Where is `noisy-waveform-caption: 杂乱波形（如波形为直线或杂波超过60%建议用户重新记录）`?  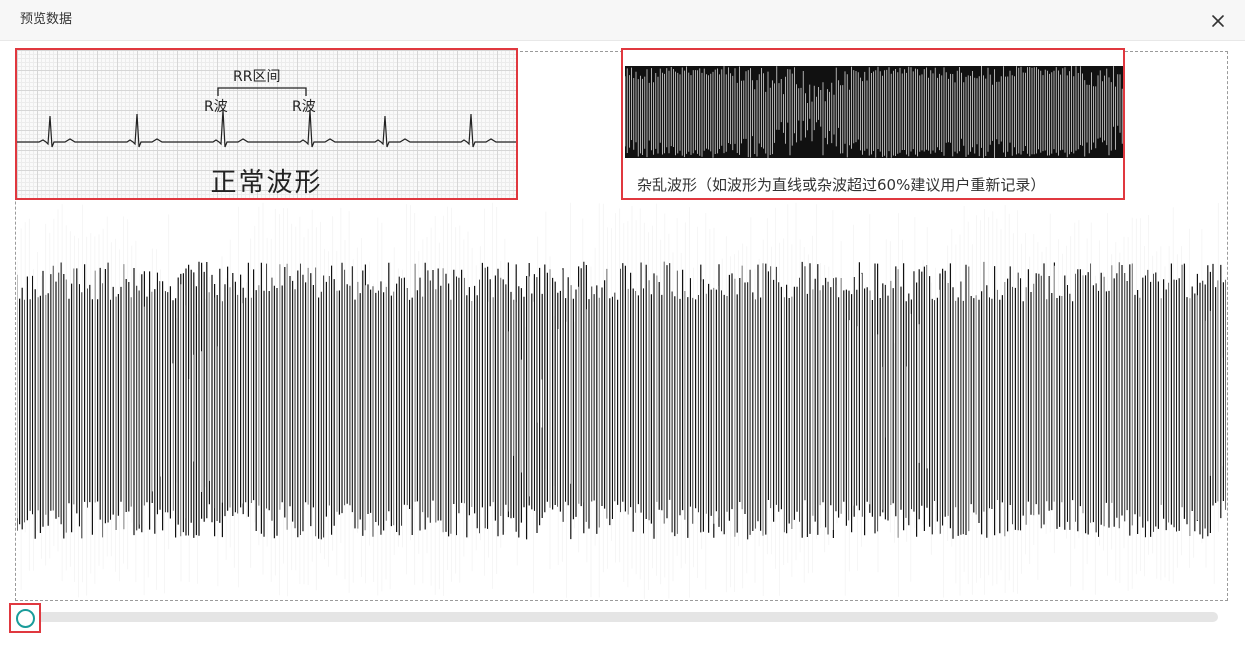 noisy-waveform-caption: 杂乱波形（如波形为直线或杂波超过60%建议用户重新记录） is located at coordinates (841, 184).